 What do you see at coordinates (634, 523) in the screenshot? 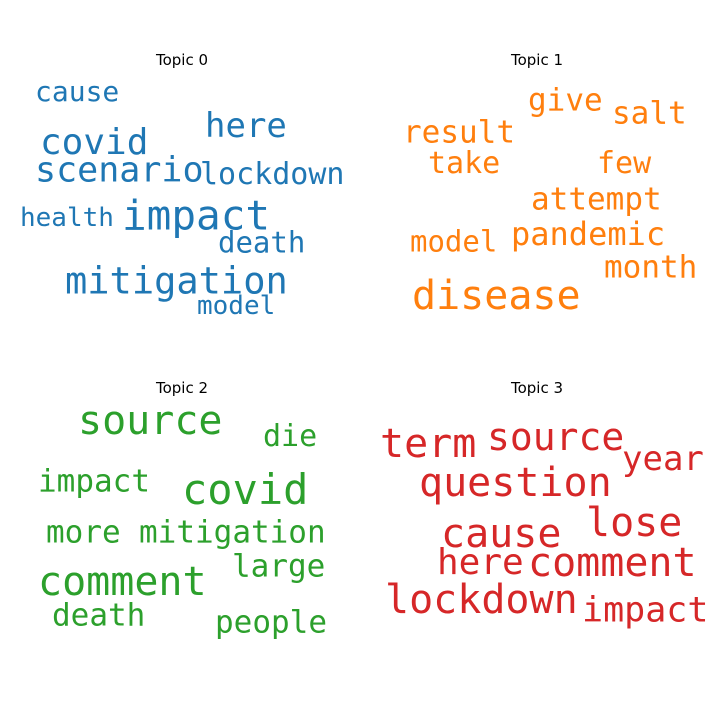
I see `word-lose: lose` at bounding box center [634, 523].